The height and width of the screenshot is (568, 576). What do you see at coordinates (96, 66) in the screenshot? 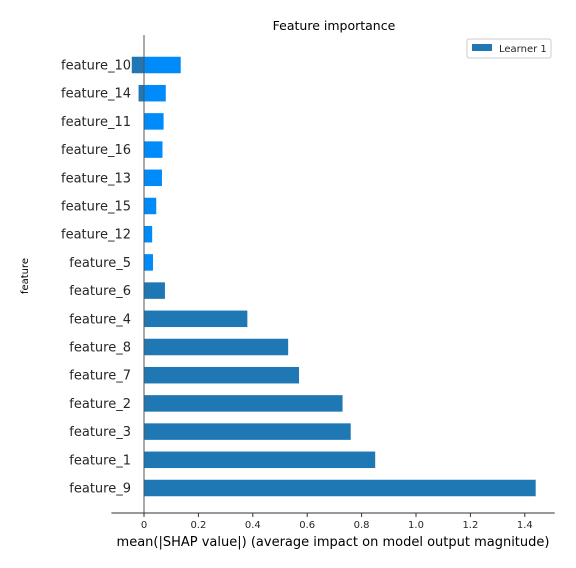
I see `category-label: feature_10` at bounding box center [96, 66].